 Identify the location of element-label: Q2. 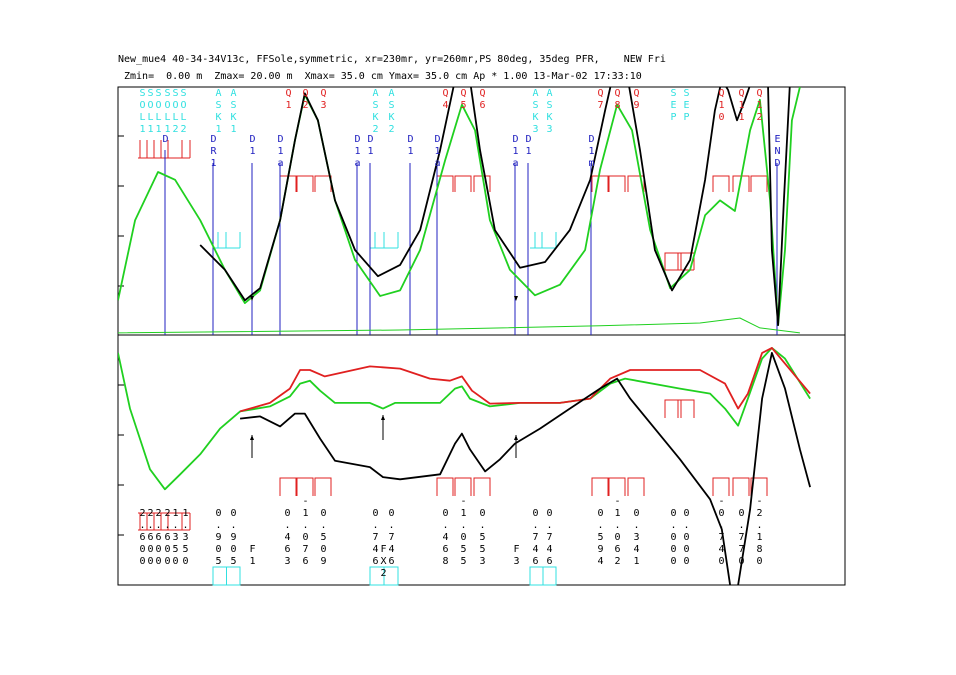
(305, 100).